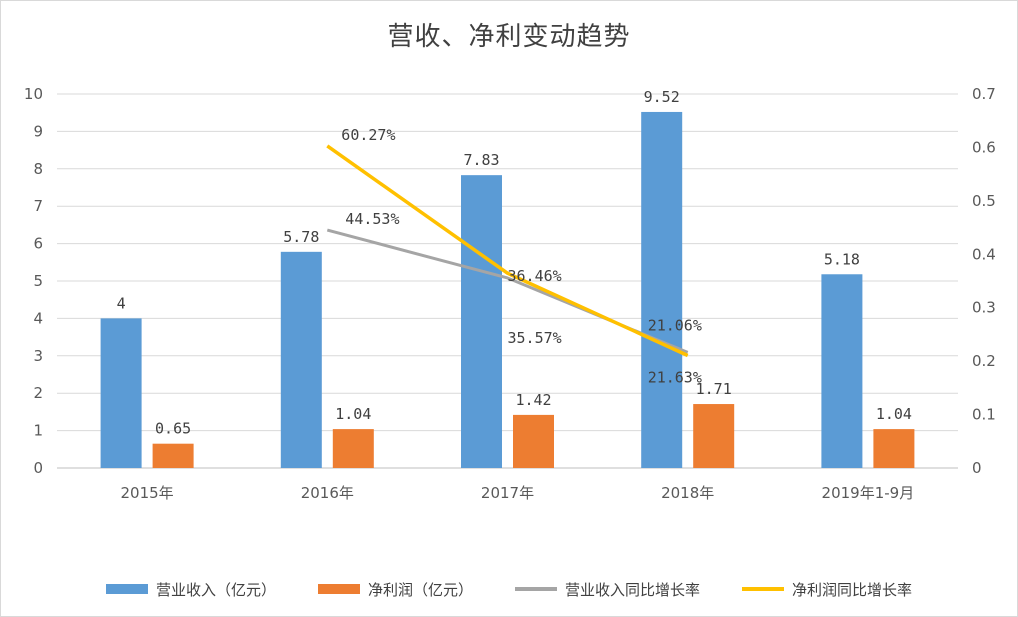 The image size is (1018, 617). I want to click on y2-axis-tick-label: 0.5, so click(984, 201).